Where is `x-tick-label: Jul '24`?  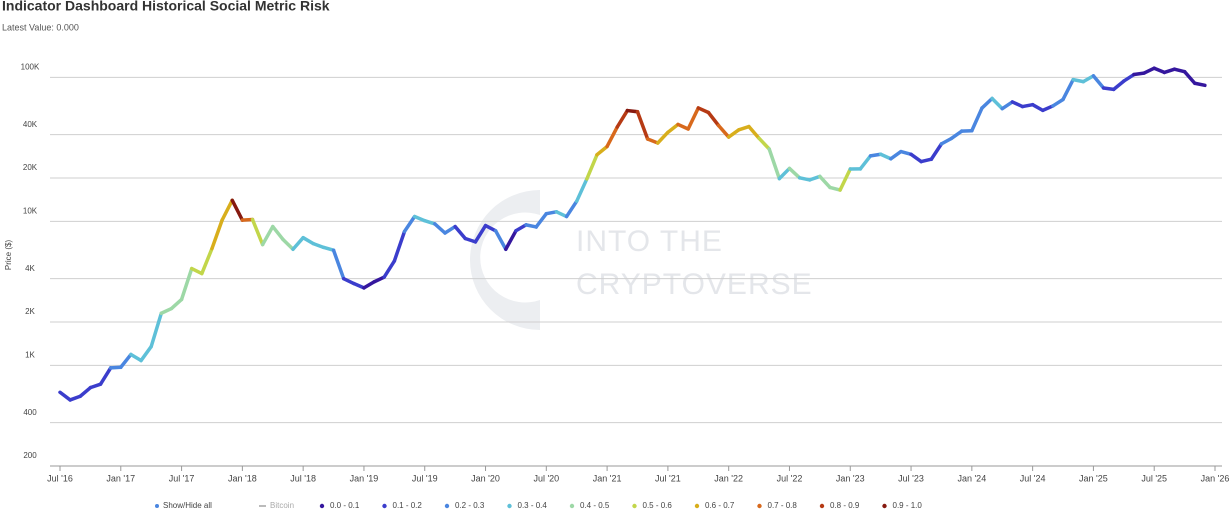
x-tick-label: Jul '24 is located at coordinates (1033, 478).